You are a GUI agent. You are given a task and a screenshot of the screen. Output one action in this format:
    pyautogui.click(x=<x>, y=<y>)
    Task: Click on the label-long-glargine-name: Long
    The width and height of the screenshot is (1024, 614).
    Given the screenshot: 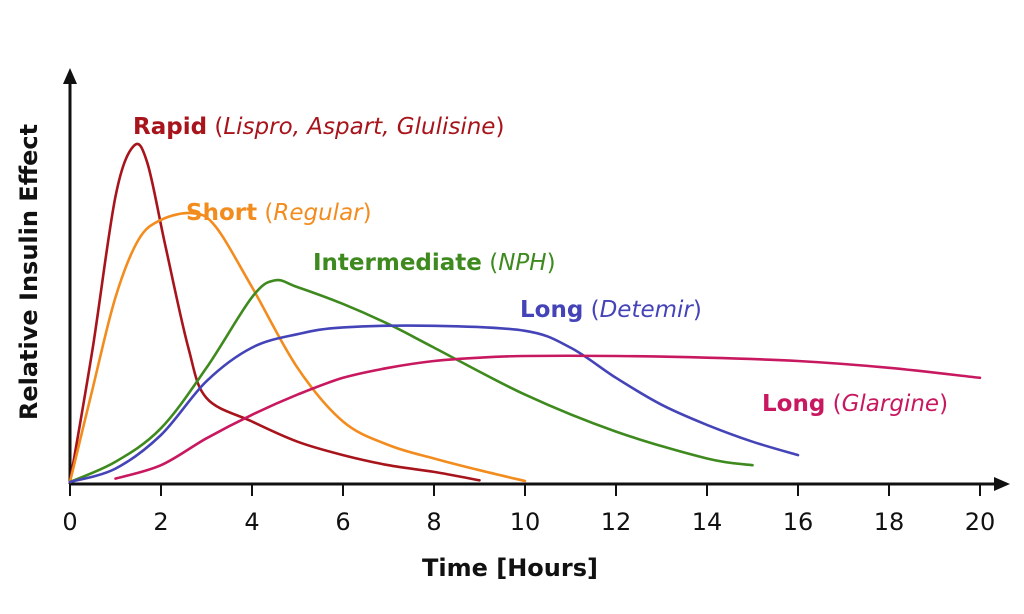 What is the action you would take?
    pyautogui.click(x=793, y=404)
    